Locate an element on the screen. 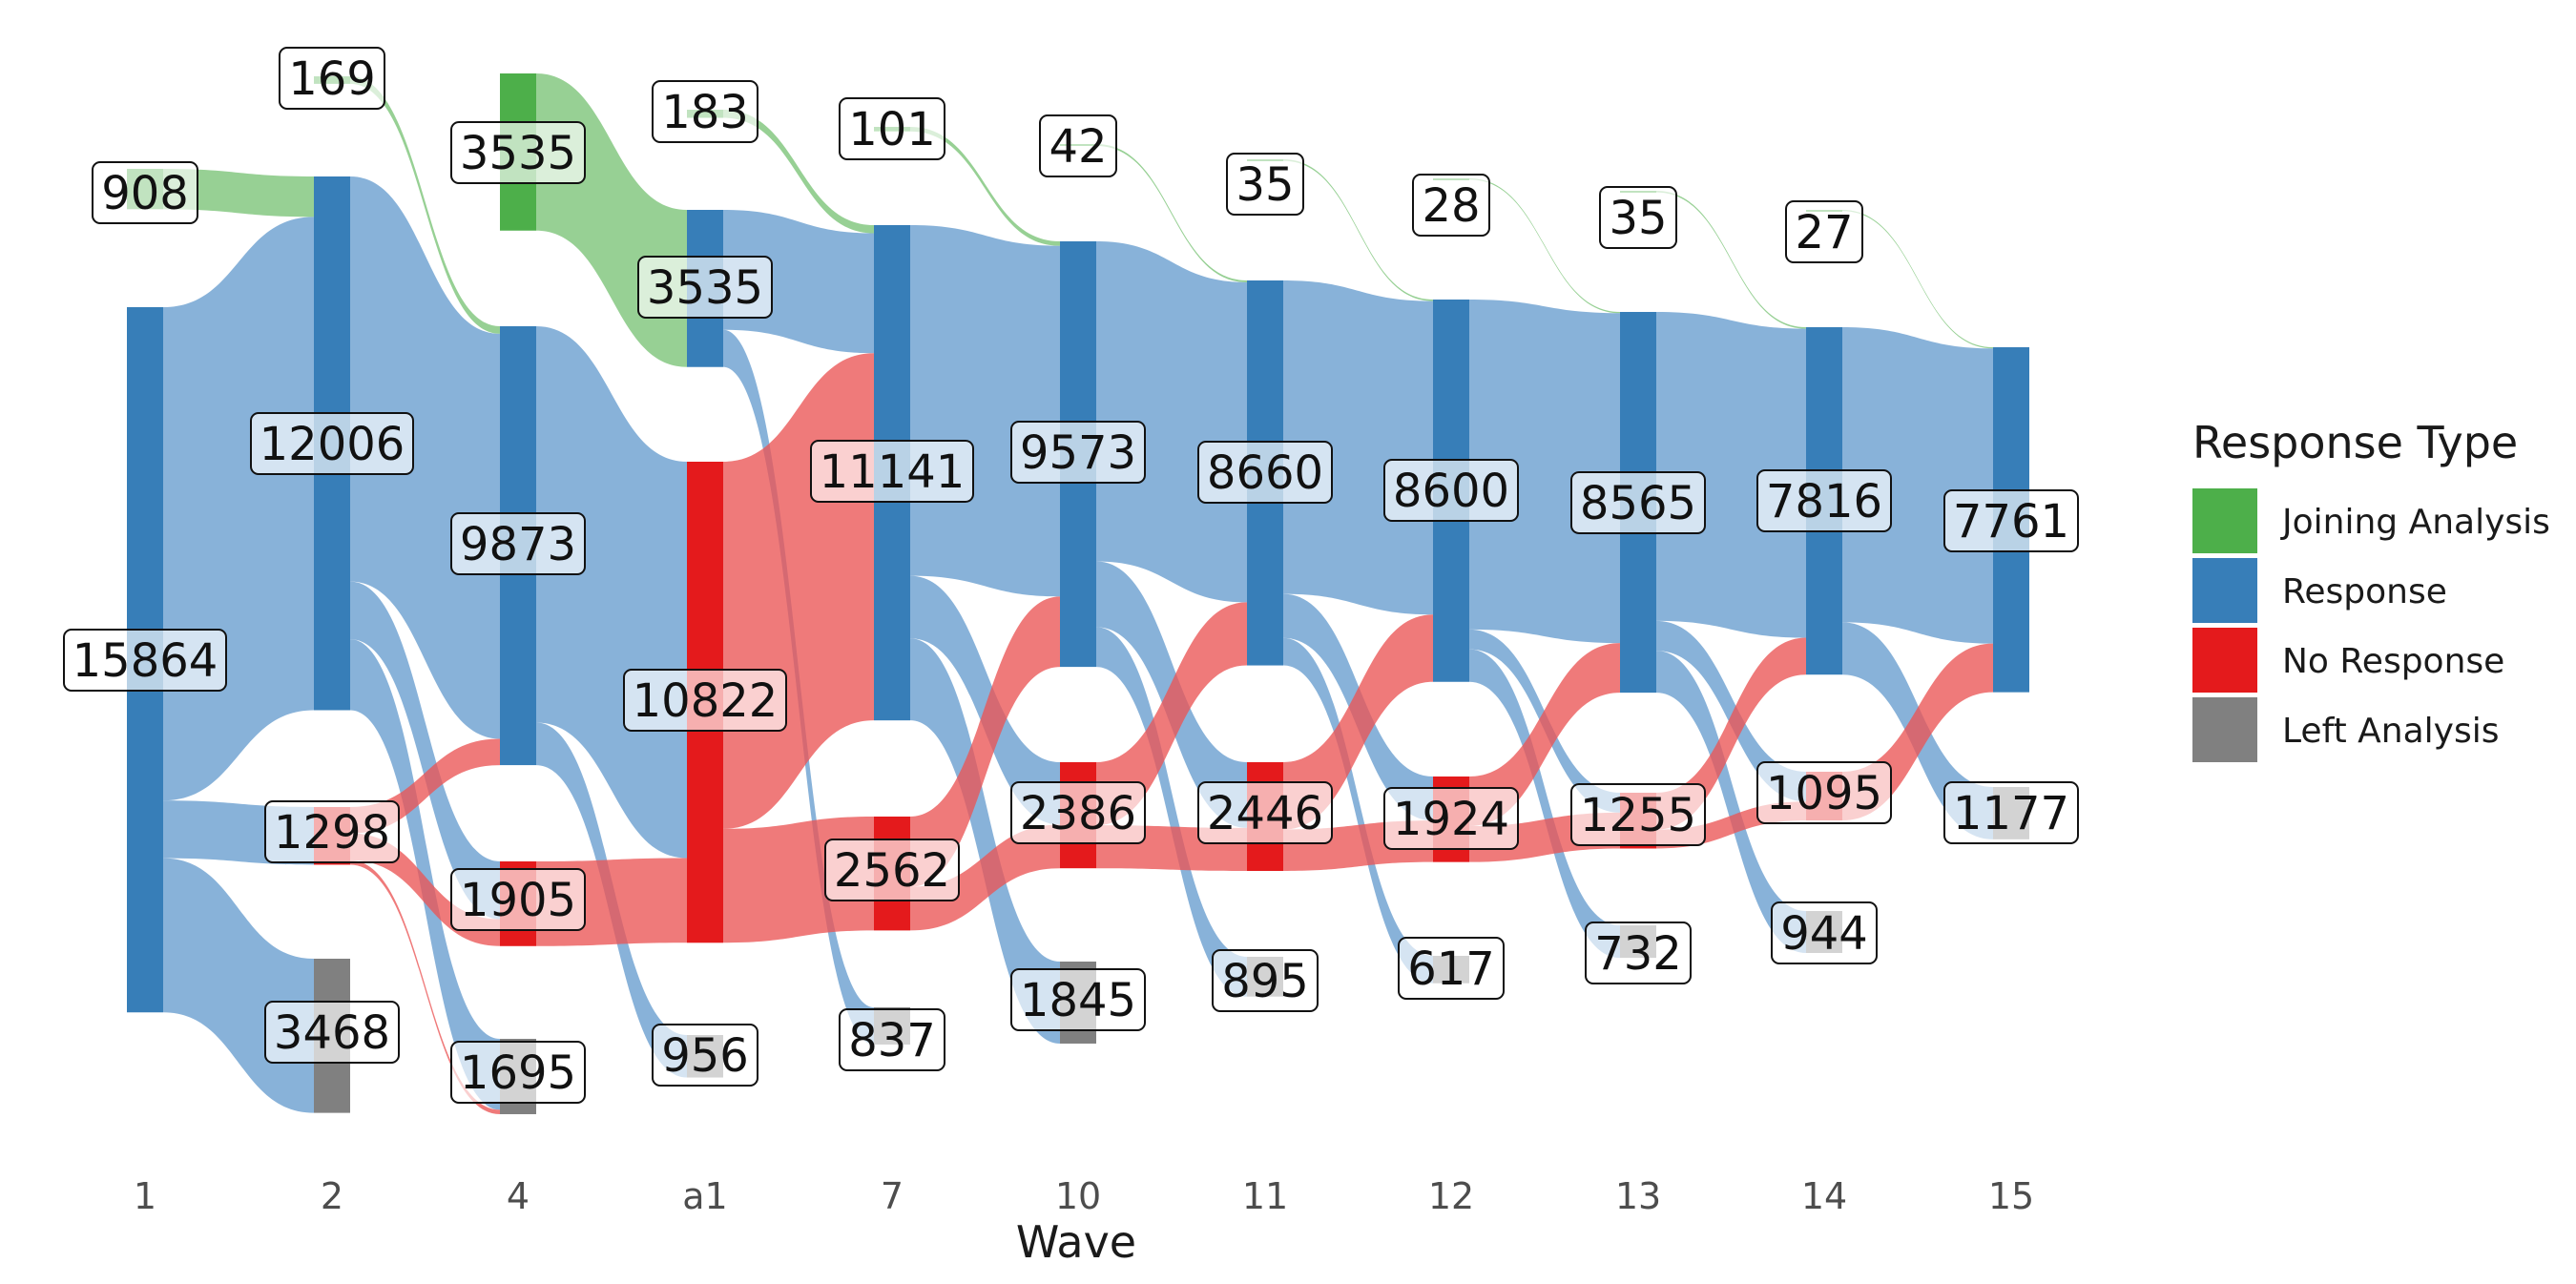 Image resolution: width=2576 pixels, height=1284 pixels. node-label-text: 8660 is located at coordinates (1265, 473).